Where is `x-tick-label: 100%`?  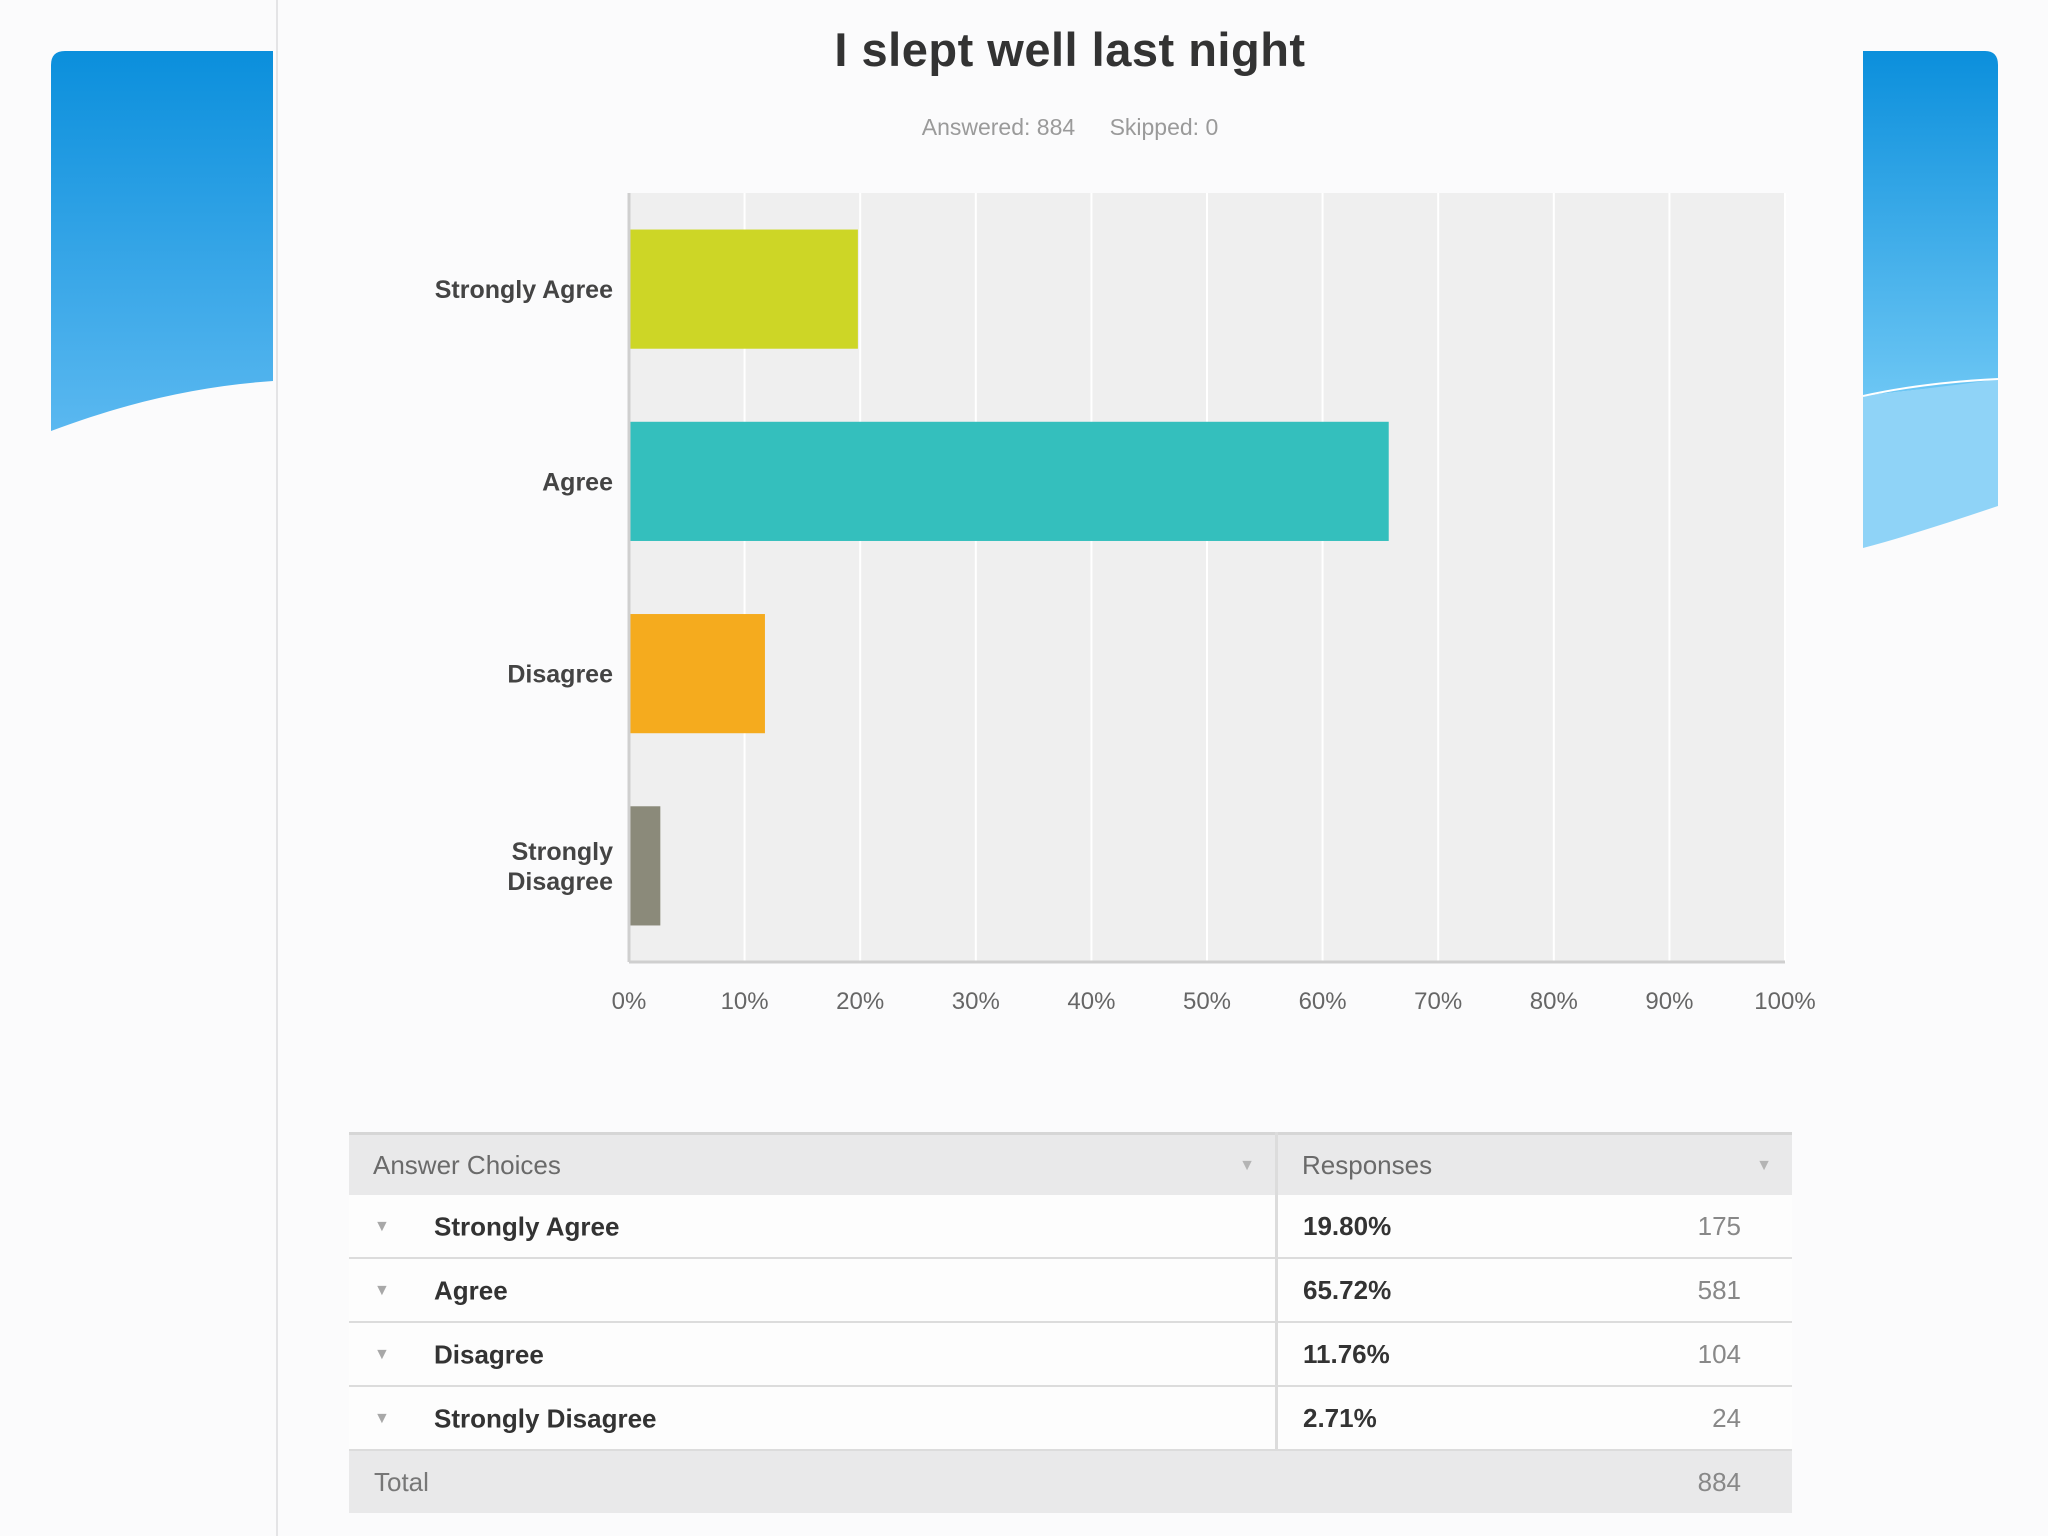 x-tick-label: 100% is located at coordinates (1784, 1001).